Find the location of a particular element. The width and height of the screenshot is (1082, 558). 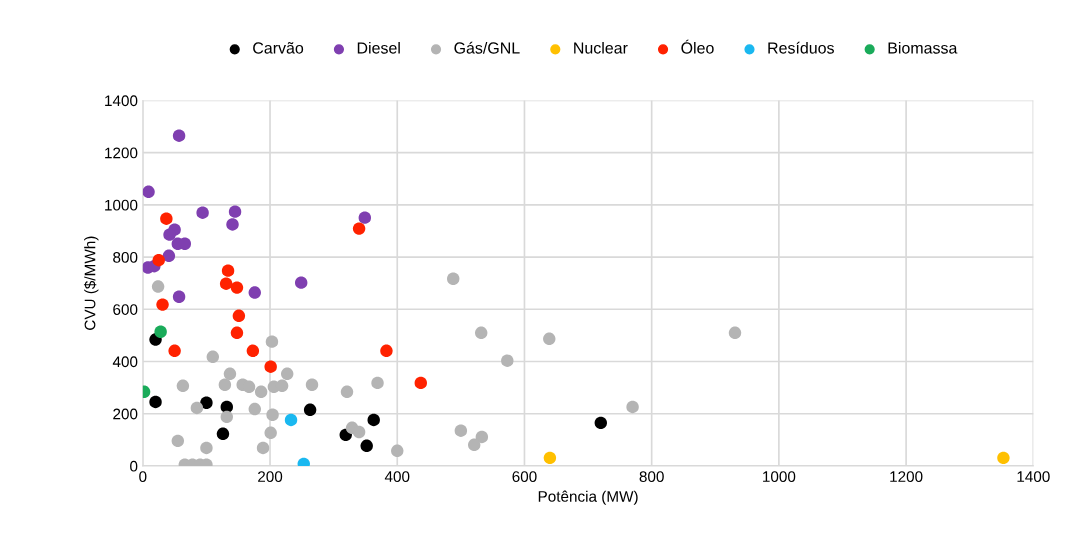

x-tick-label: 200 is located at coordinates (270, 477).